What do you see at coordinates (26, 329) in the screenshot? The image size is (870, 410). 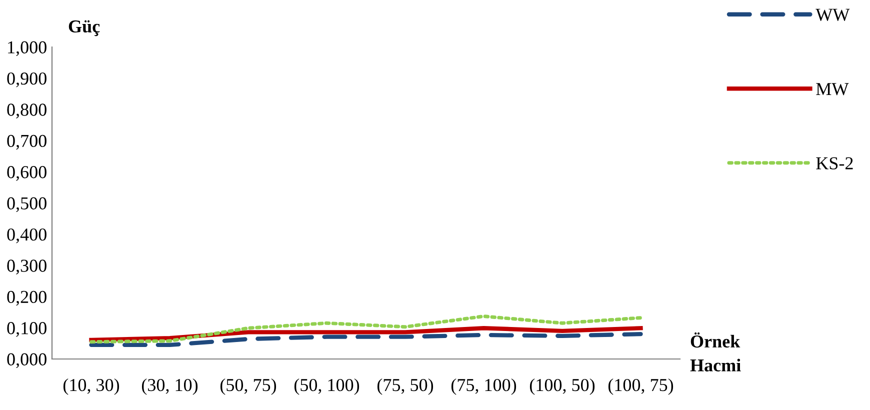 I see `y-tick-label: 0,100` at bounding box center [26, 329].